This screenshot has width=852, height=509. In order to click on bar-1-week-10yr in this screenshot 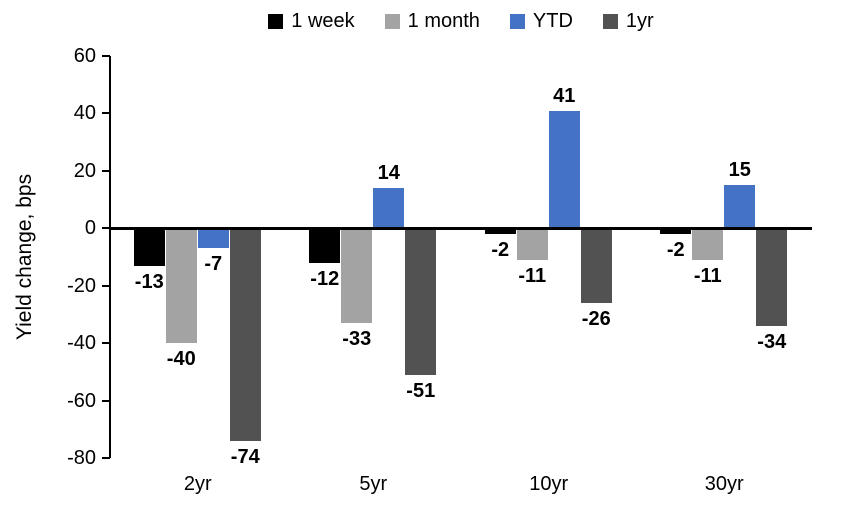, I will do `click(500, 231)`.